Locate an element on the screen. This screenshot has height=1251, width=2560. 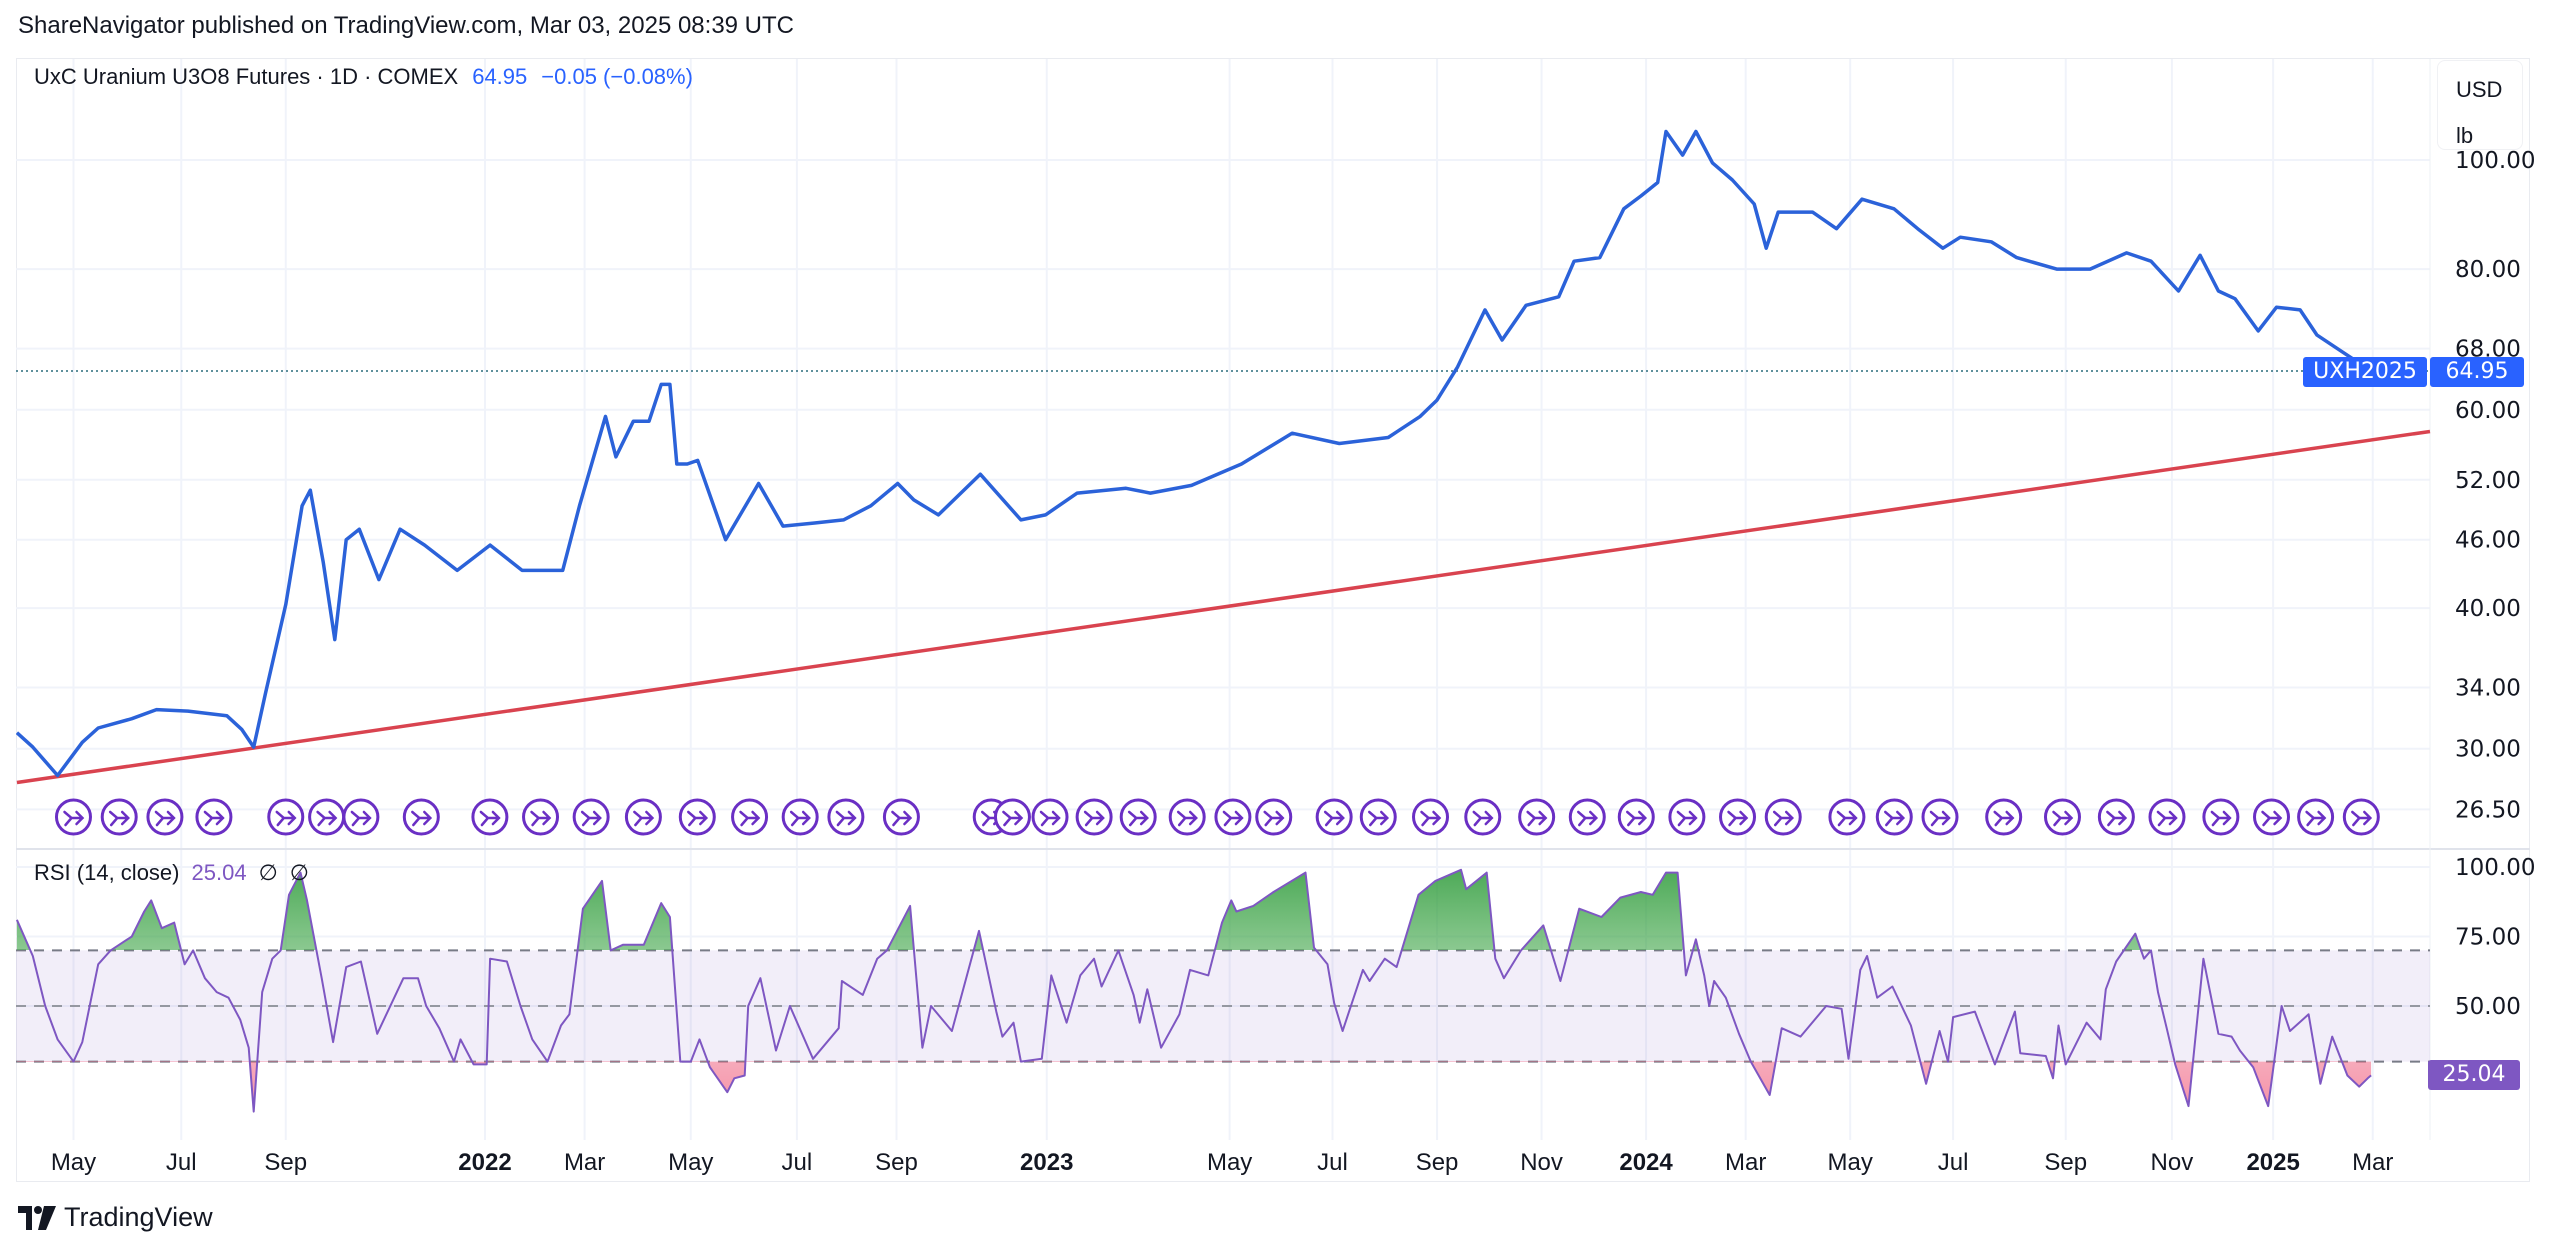
x-tick-label: 2025 is located at coordinates (2272, 1162).